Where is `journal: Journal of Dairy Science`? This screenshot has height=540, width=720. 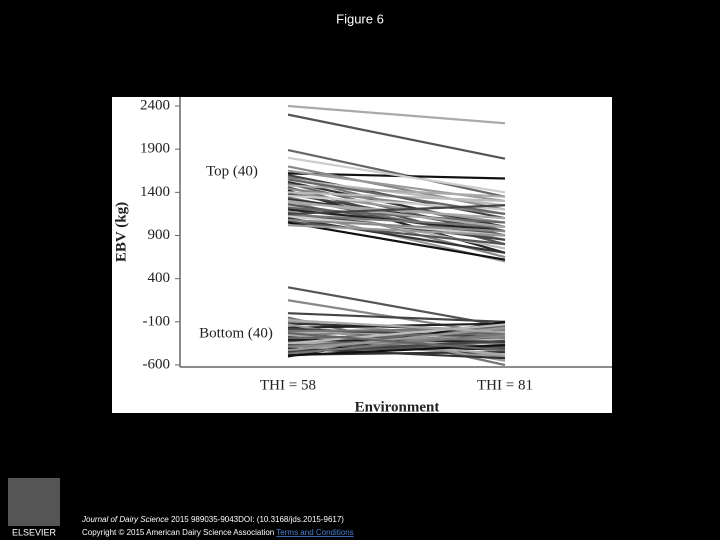
journal: Journal of Dairy Science is located at coordinates (125, 519).